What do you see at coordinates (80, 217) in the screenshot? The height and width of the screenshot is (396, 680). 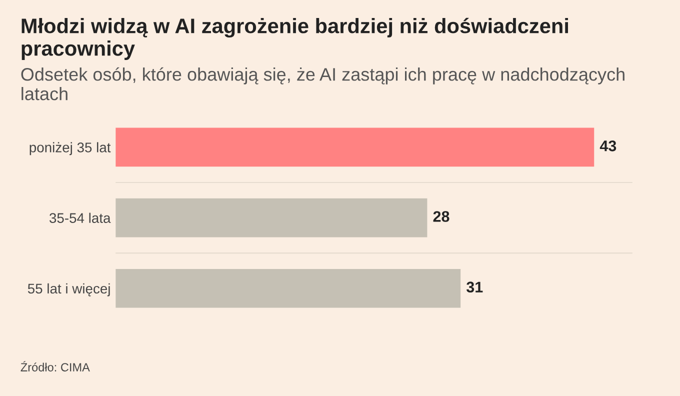 I see `y-tick-label: 35-54 lata` at bounding box center [80, 217].